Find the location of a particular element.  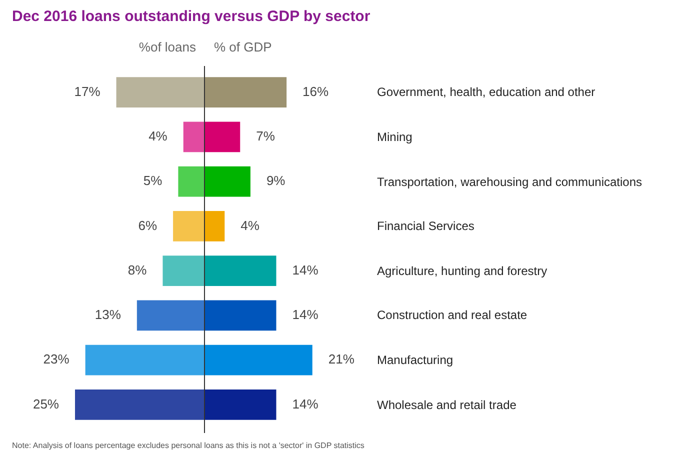

data-label: 25% is located at coordinates (46, 404).